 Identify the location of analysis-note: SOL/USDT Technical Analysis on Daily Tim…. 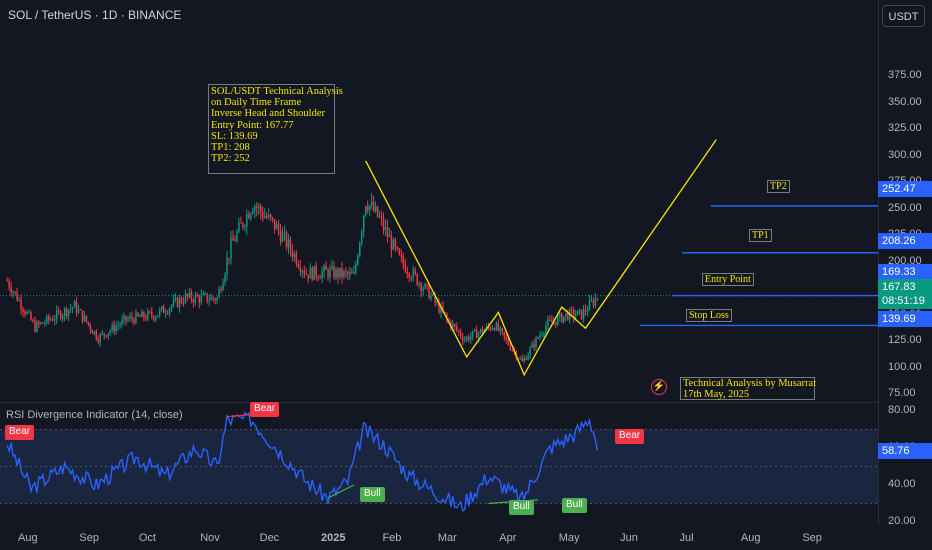
(275, 129).